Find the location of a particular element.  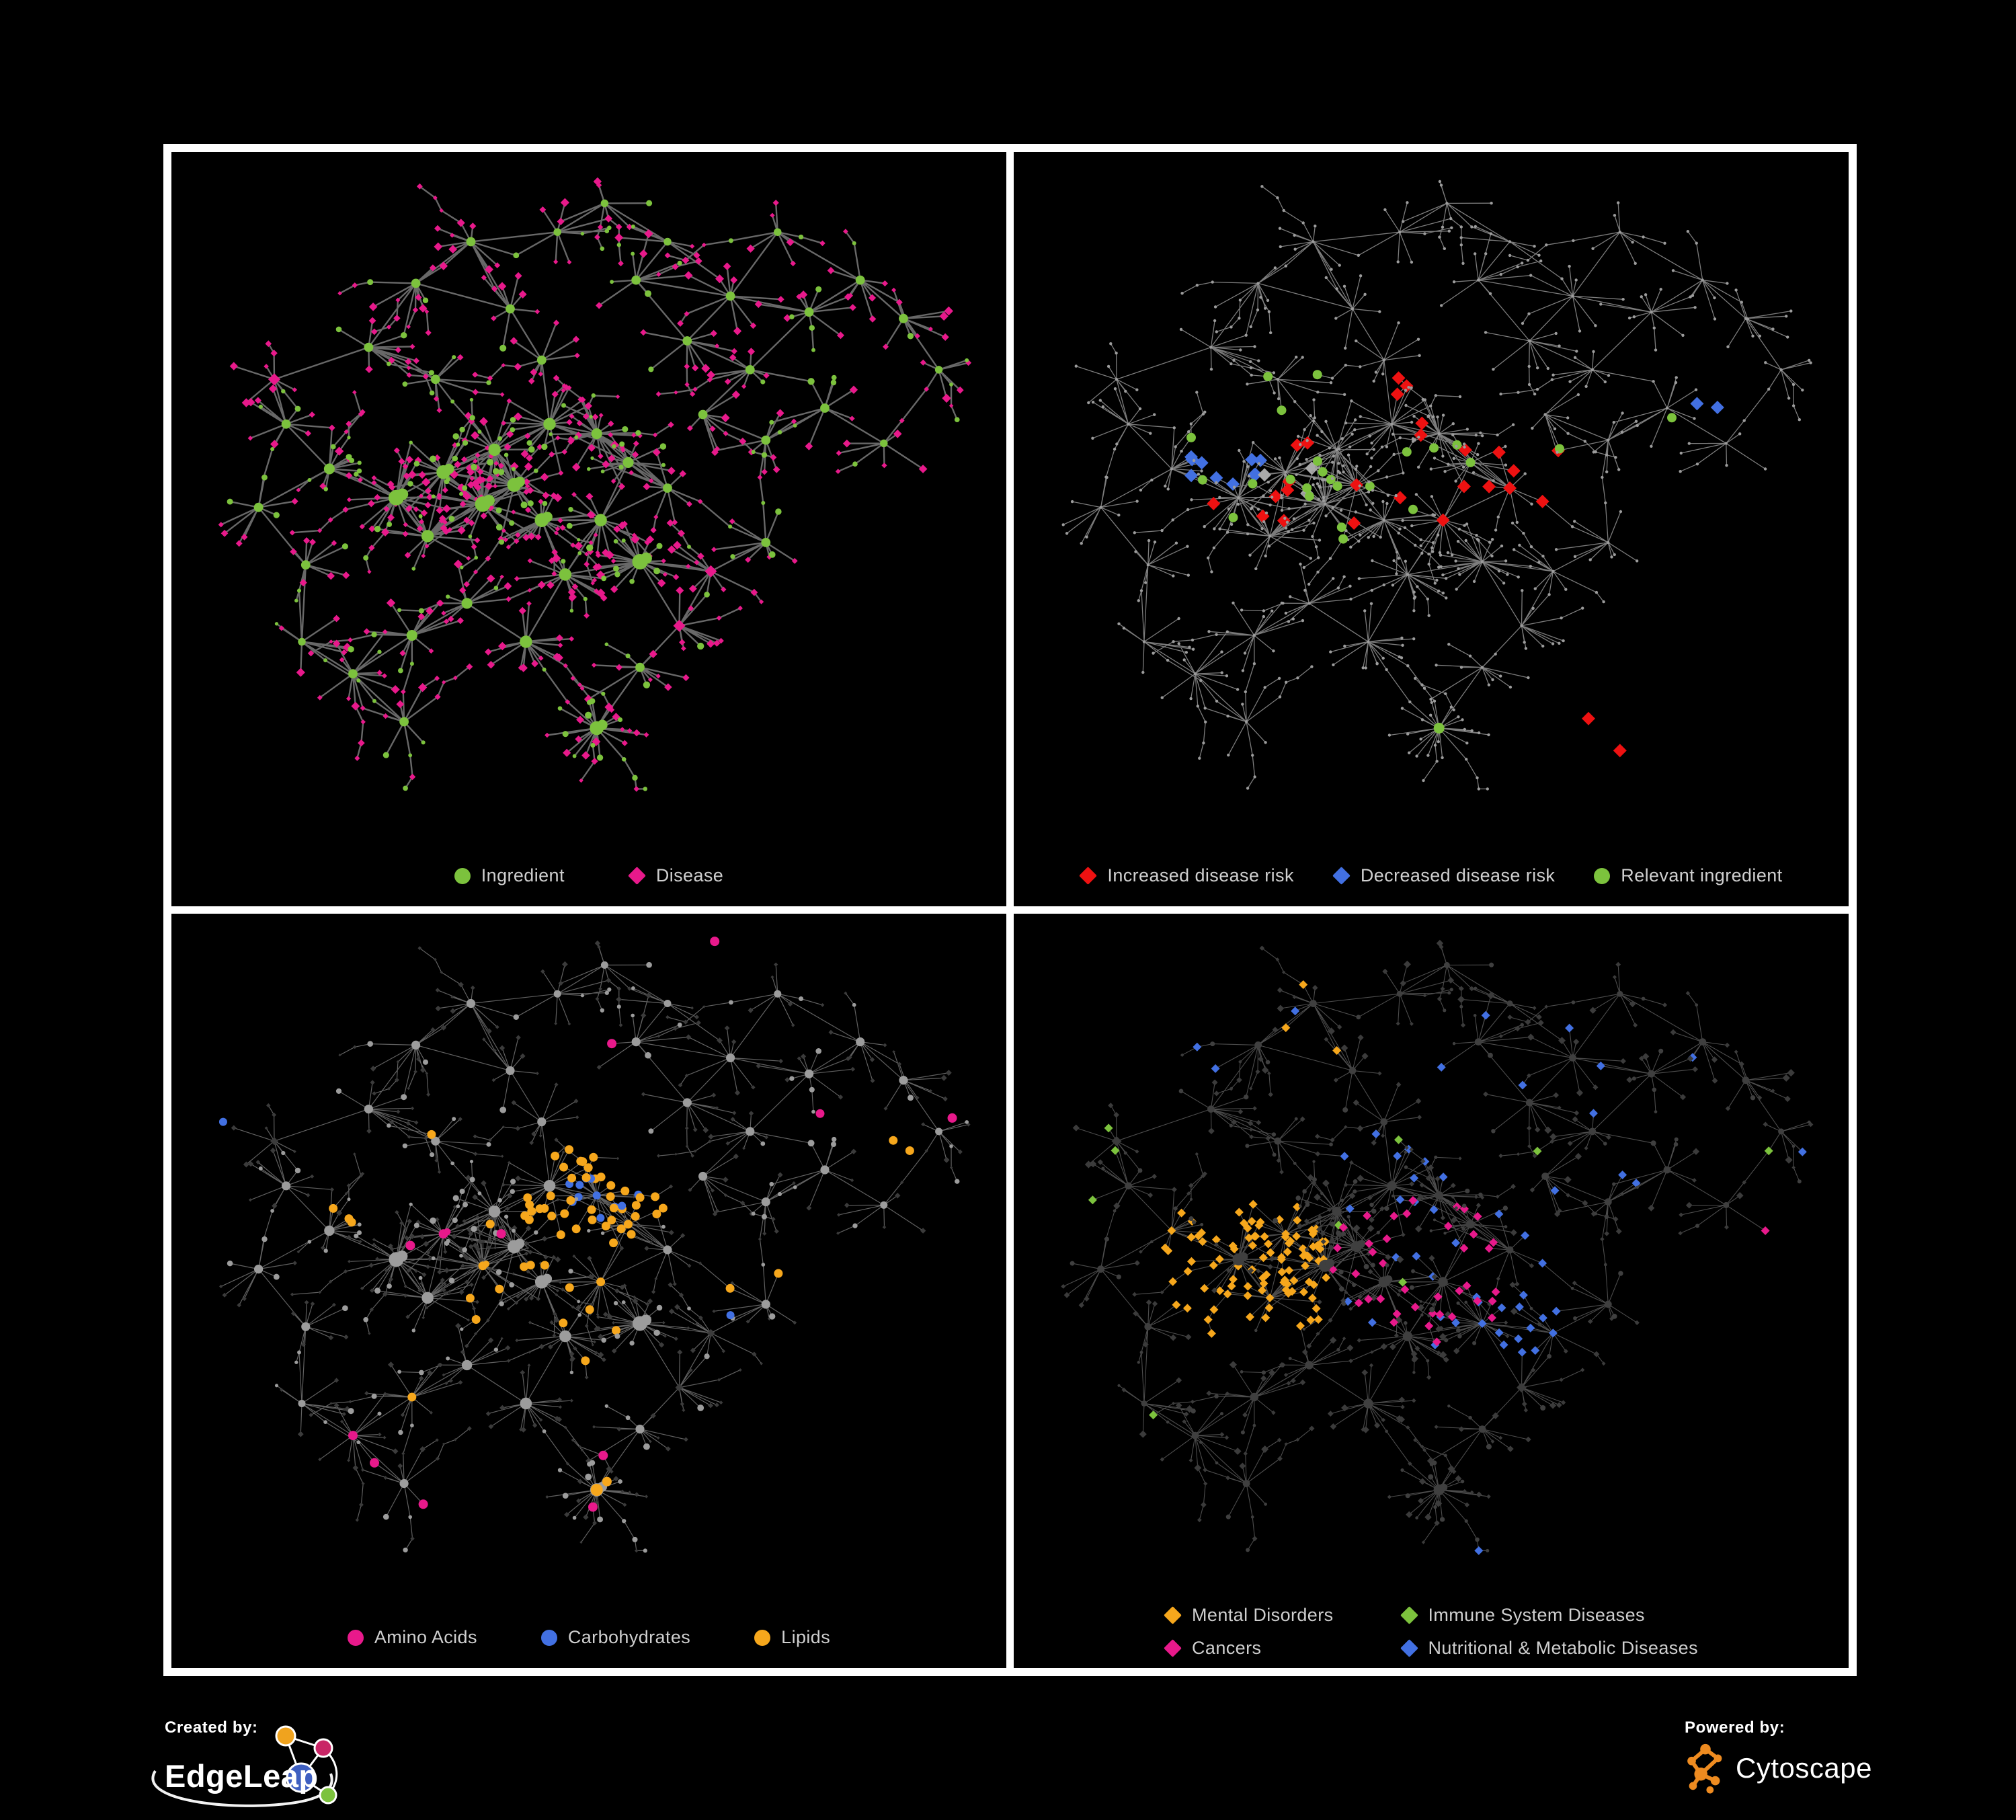

edgeleap-logo-icon is located at coordinates (244, 1766).